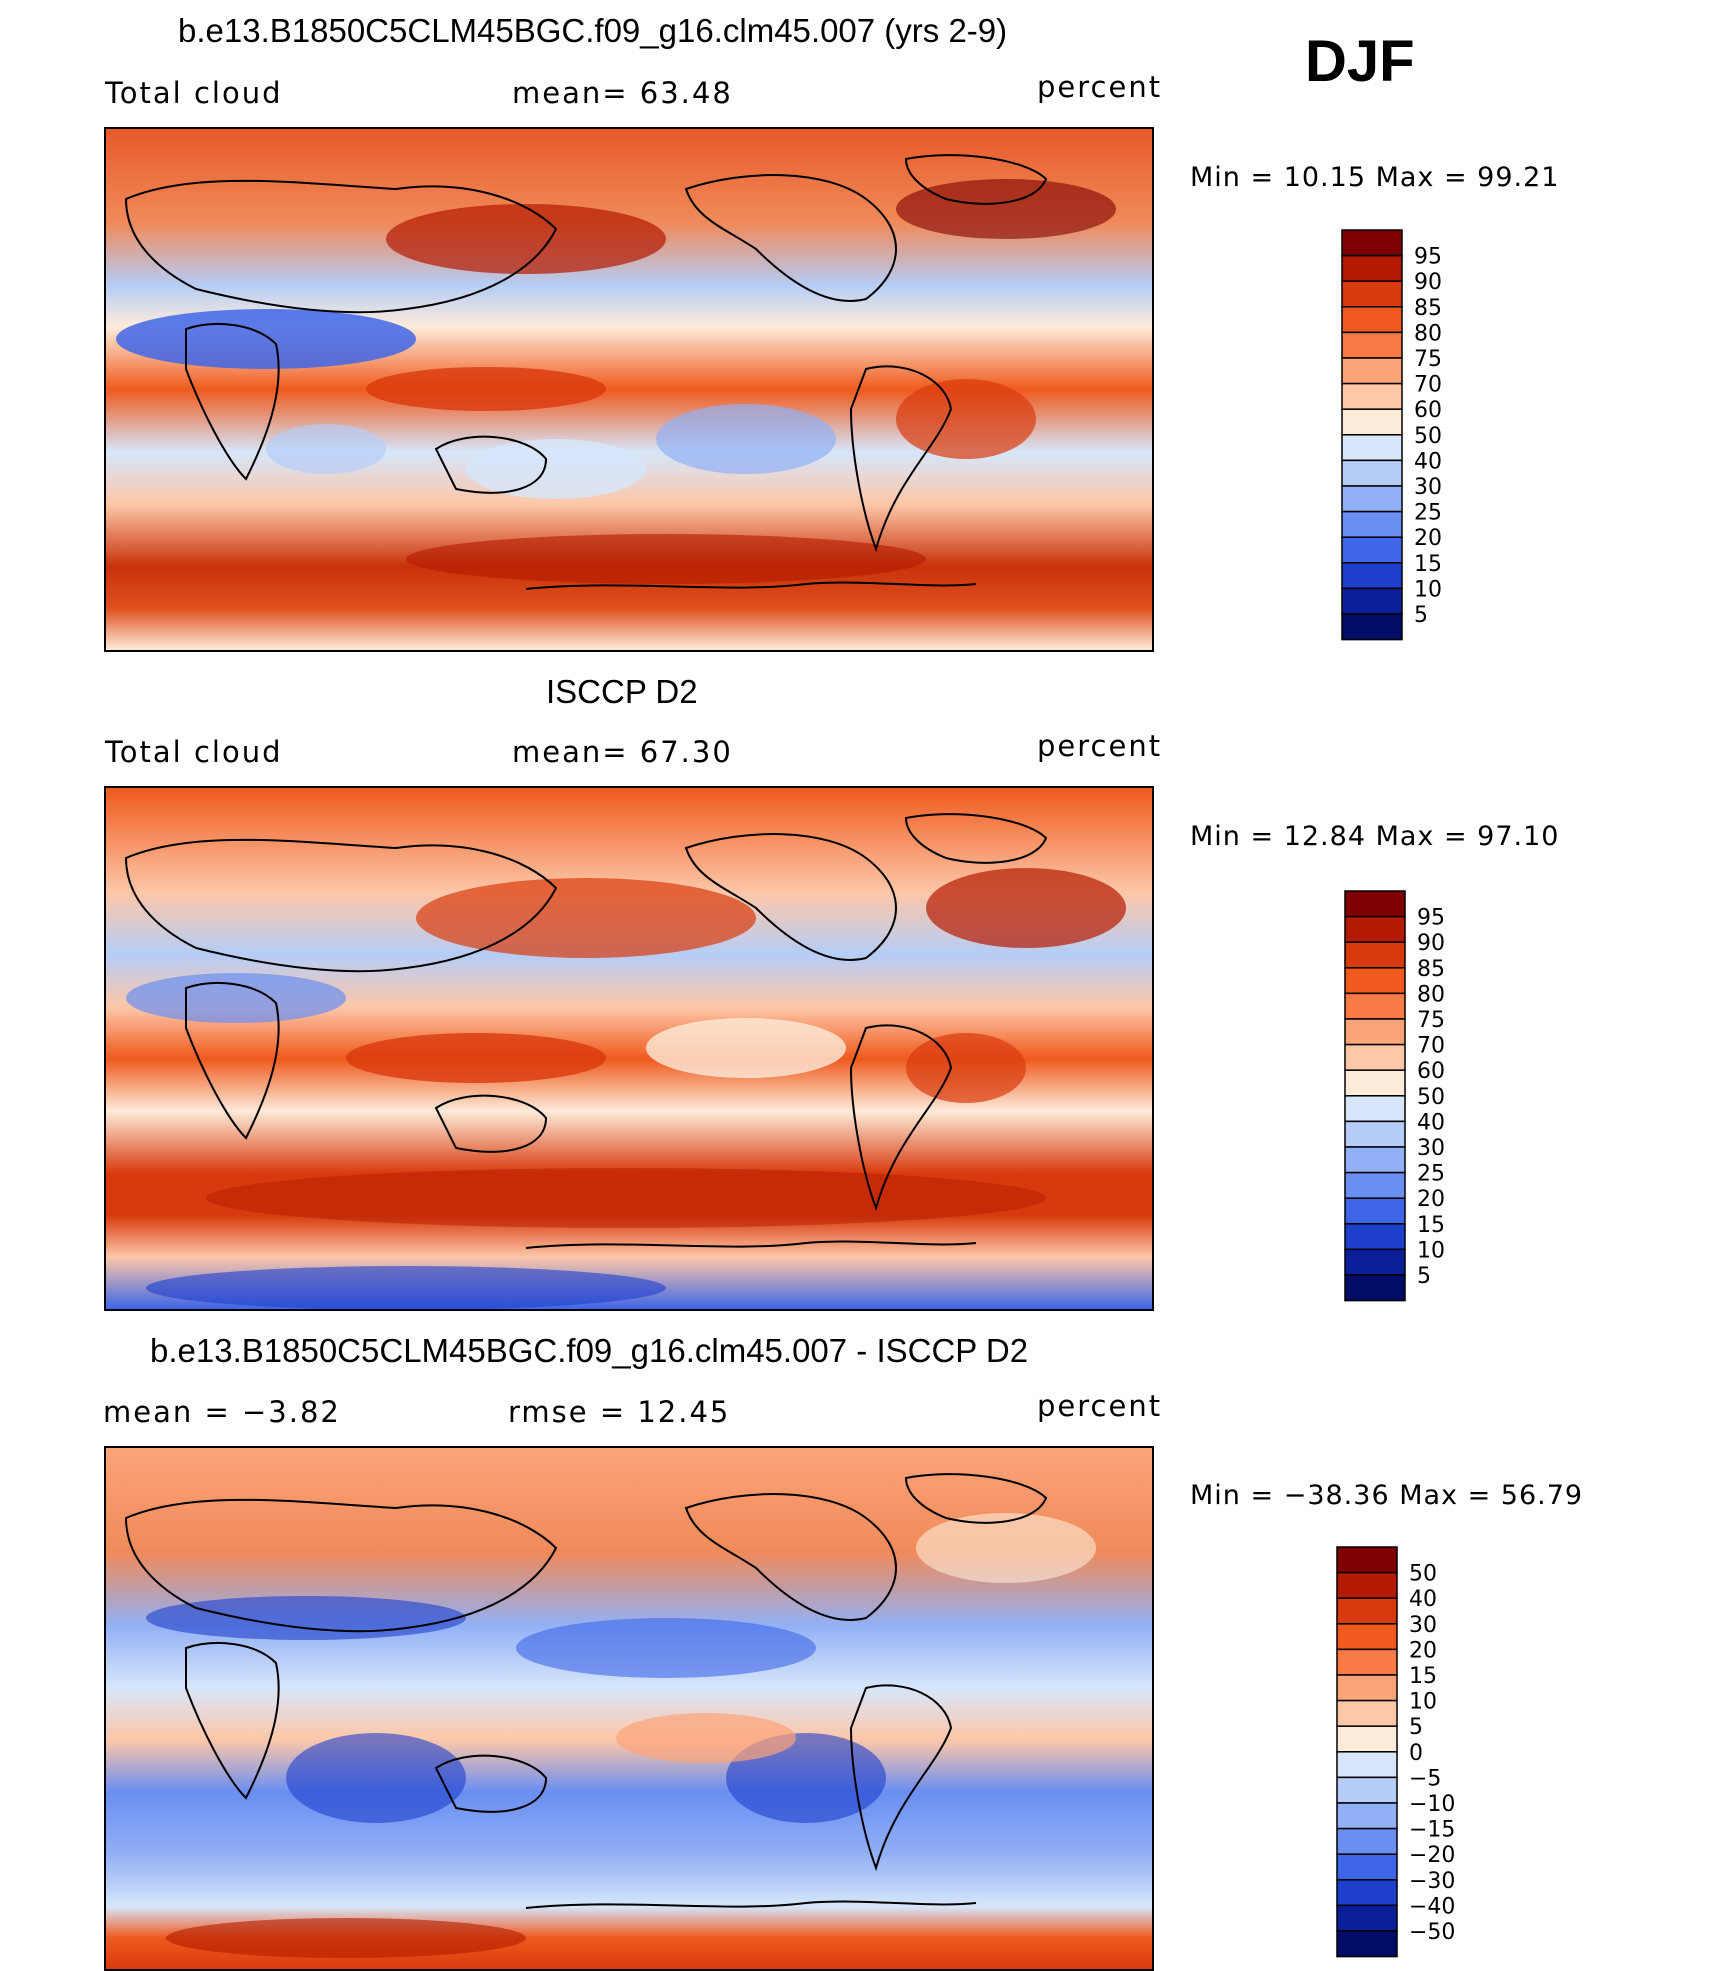 This screenshot has height=1971, width=1710. Describe the element at coordinates (1416, 1753) in the screenshot. I see `colorbar-tick-label: 0` at that location.